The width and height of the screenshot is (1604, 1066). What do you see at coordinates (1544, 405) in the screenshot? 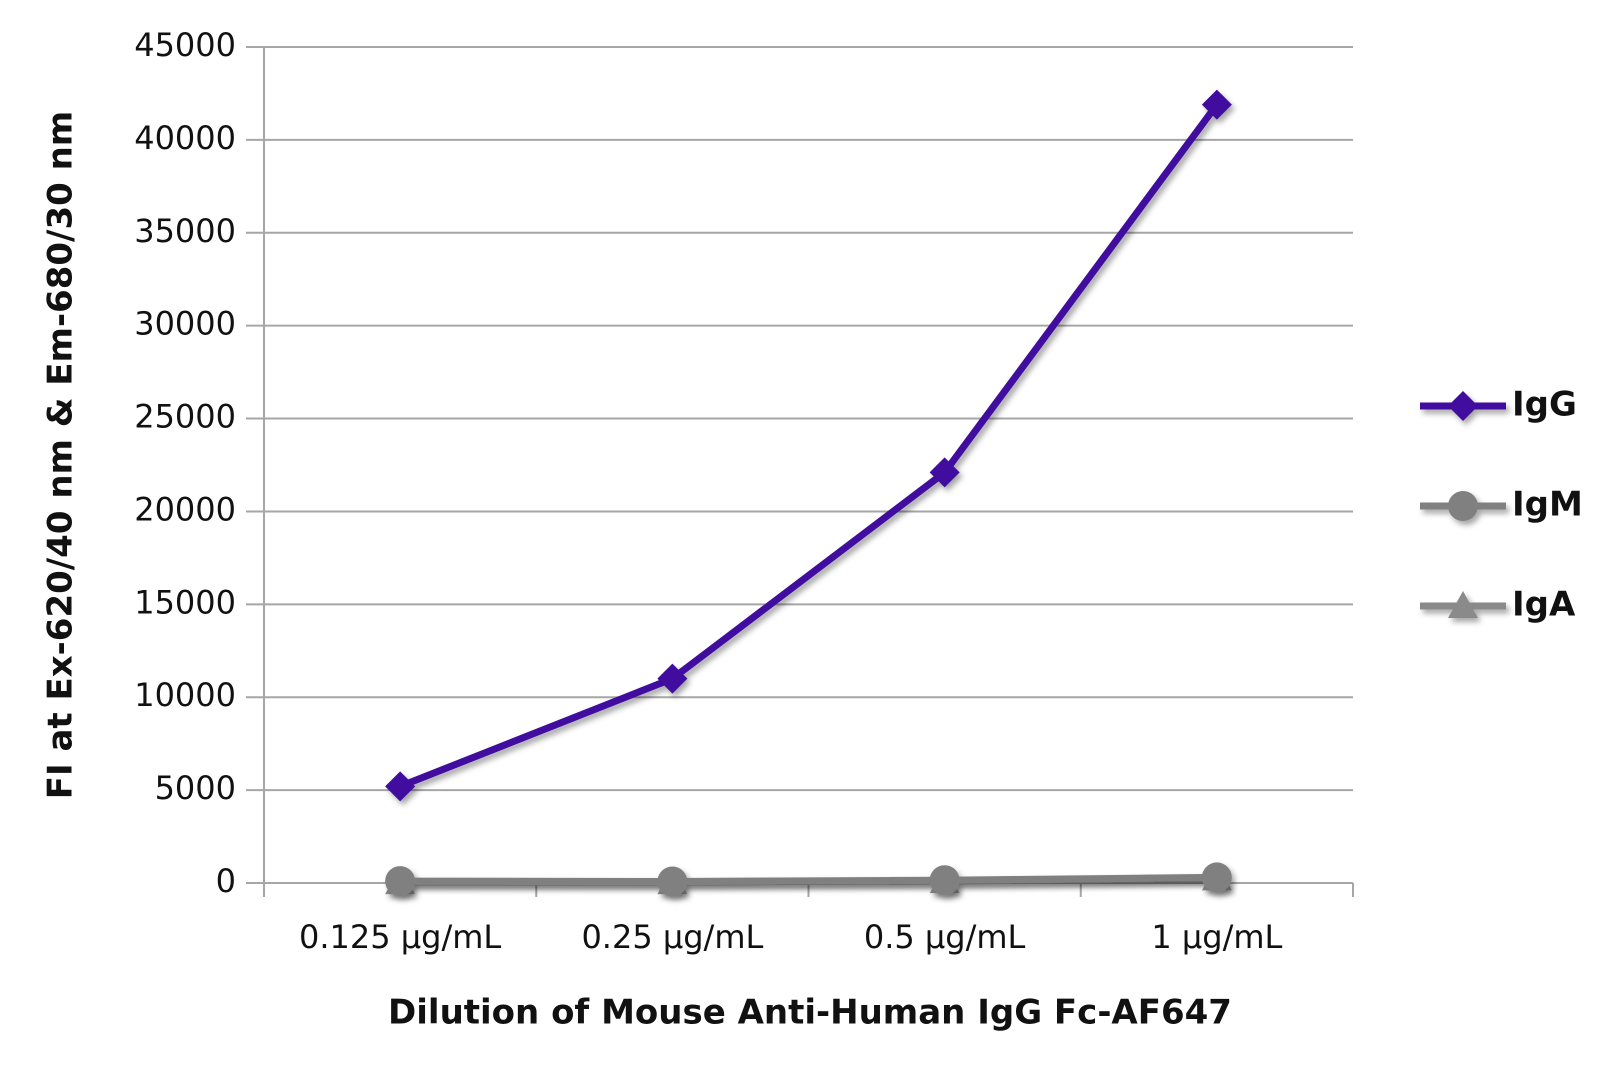
I see `legend-text: IgG` at bounding box center [1544, 405].